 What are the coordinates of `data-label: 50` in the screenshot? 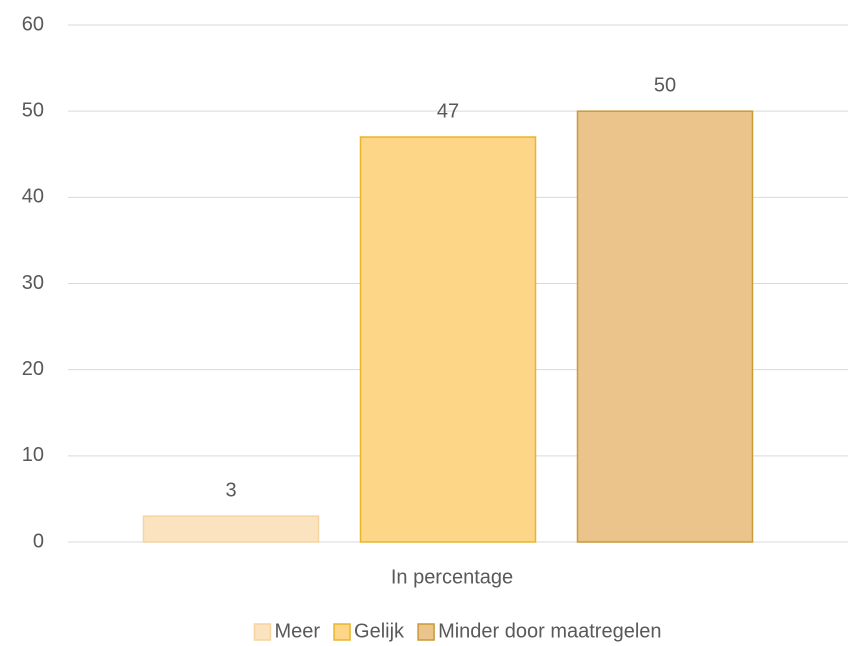 It's located at (665, 85).